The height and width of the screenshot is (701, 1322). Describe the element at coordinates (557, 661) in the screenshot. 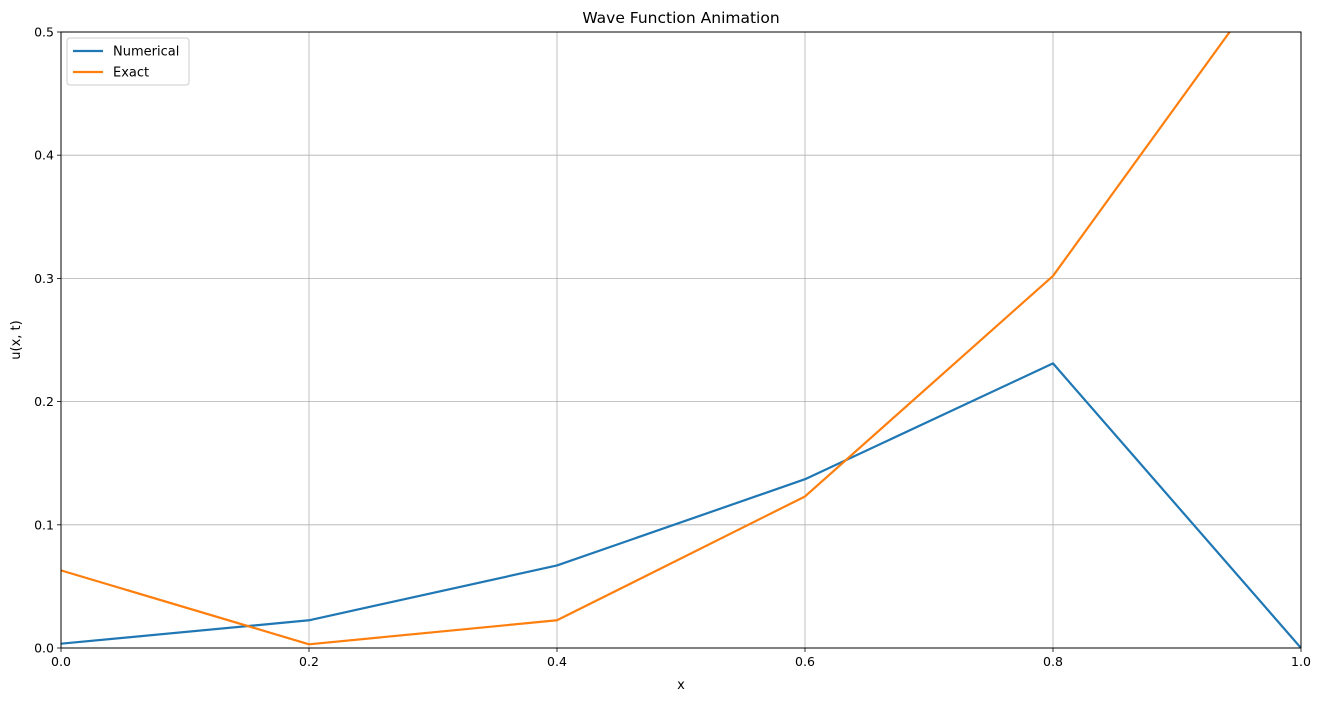

I see `x-tick-label: 0.4` at that location.